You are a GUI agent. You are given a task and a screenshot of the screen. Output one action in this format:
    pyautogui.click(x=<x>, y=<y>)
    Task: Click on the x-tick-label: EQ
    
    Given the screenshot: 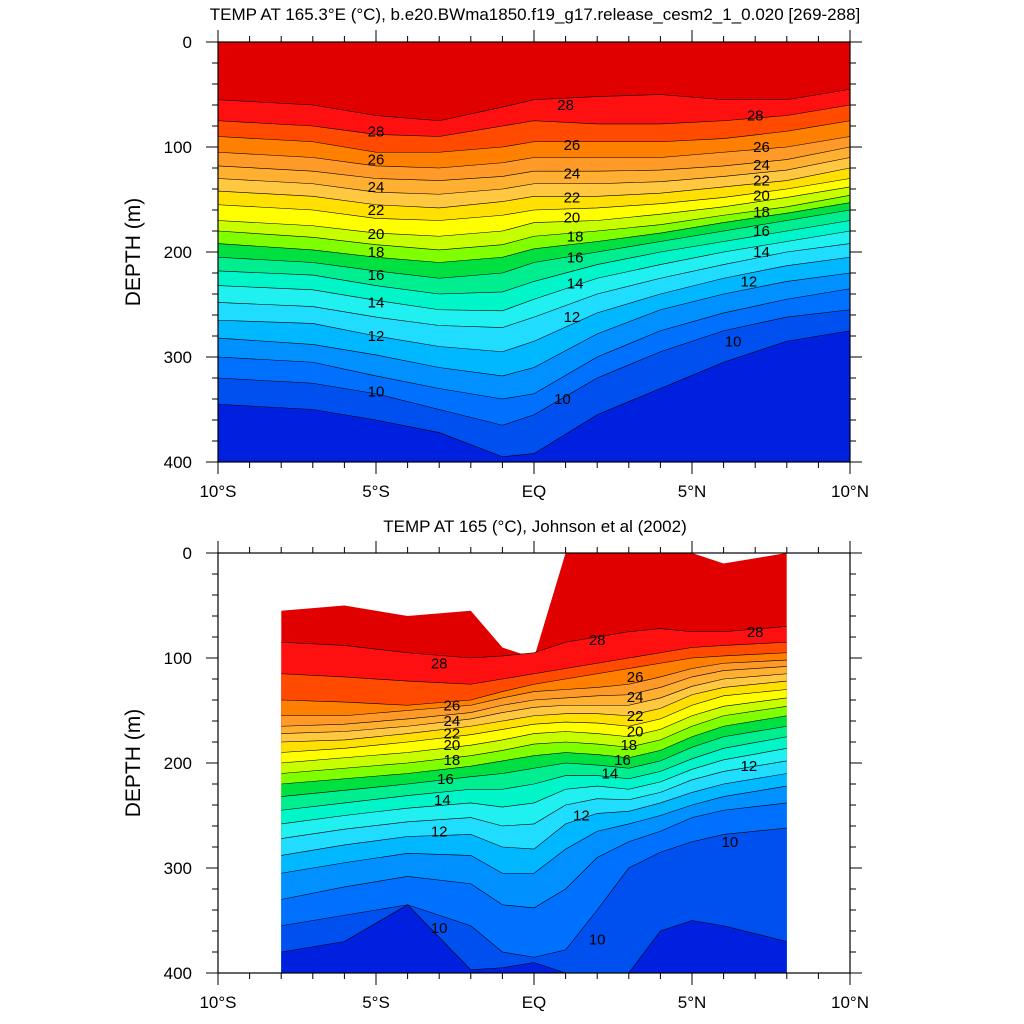 What is the action you would take?
    pyautogui.click(x=534, y=491)
    